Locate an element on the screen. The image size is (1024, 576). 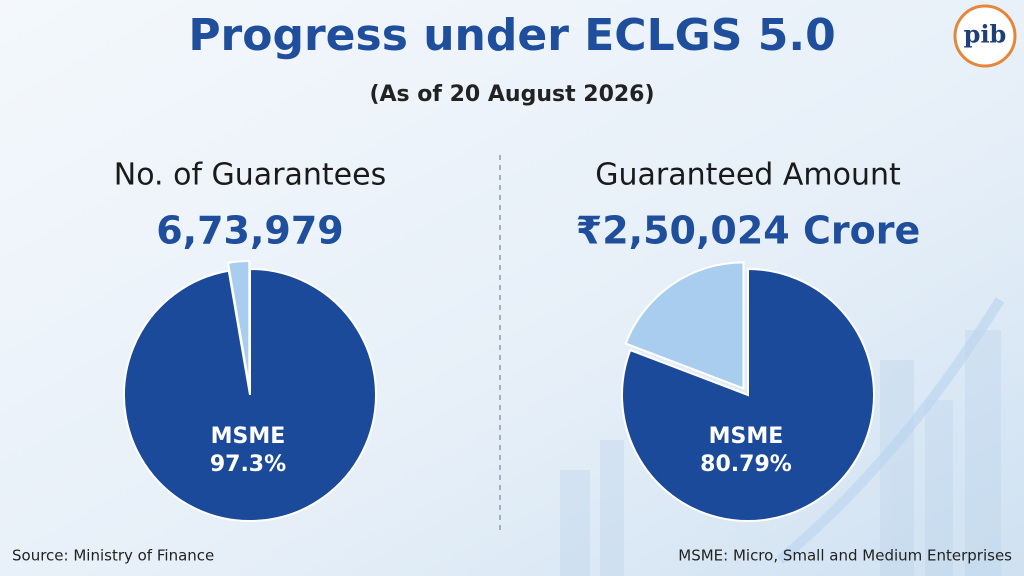
subtitle: (As of 20 August 2026) is located at coordinates (511, 94).